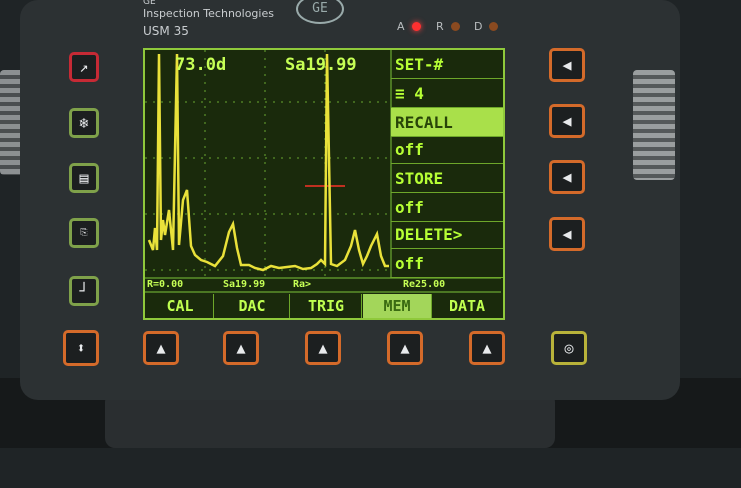 This screenshot has height=488, width=741. I want to click on snowflake-icon: ❄, so click(84, 122).